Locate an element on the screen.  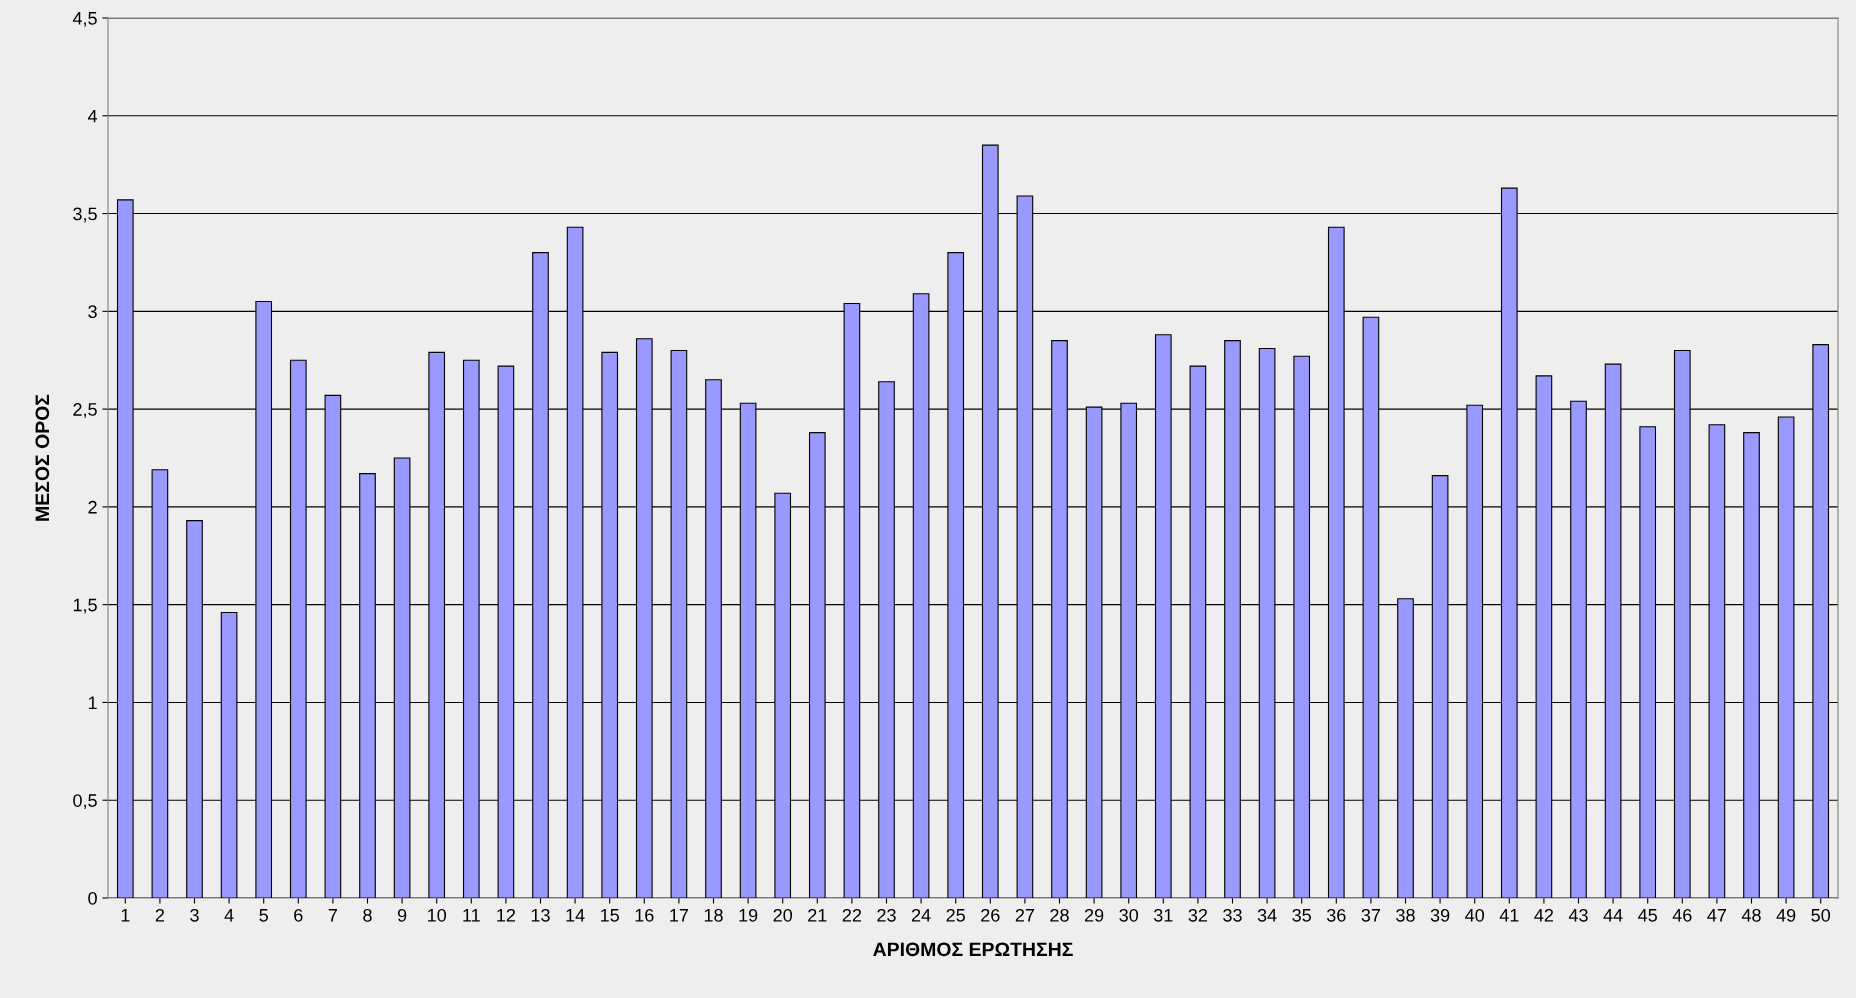
x-axis-title: ΑΡΙΘΜΟΣ ΕΡΩΤΗΣΗΣ is located at coordinates (973, 949).